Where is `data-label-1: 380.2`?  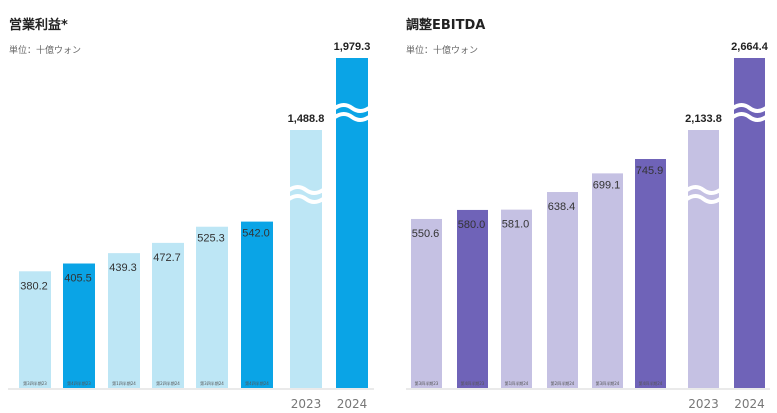 data-label-1: 380.2 is located at coordinates (34, 286).